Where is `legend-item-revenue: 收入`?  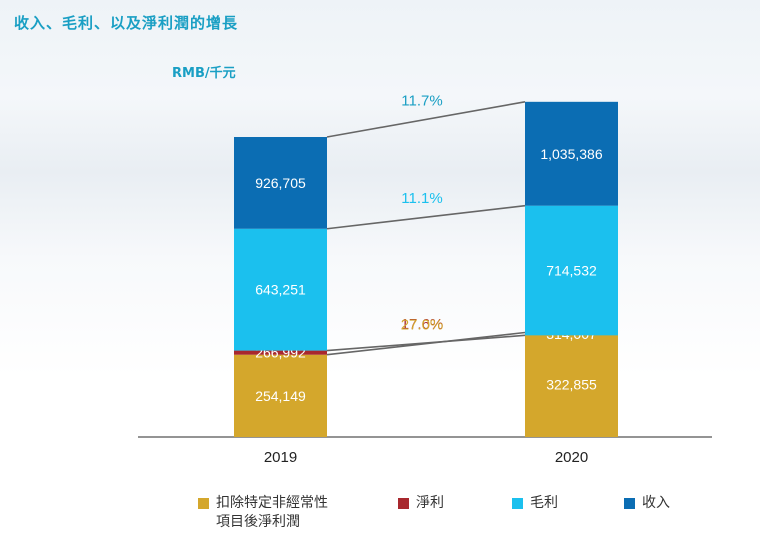
legend-item-revenue: 收入 is located at coordinates (647, 503).